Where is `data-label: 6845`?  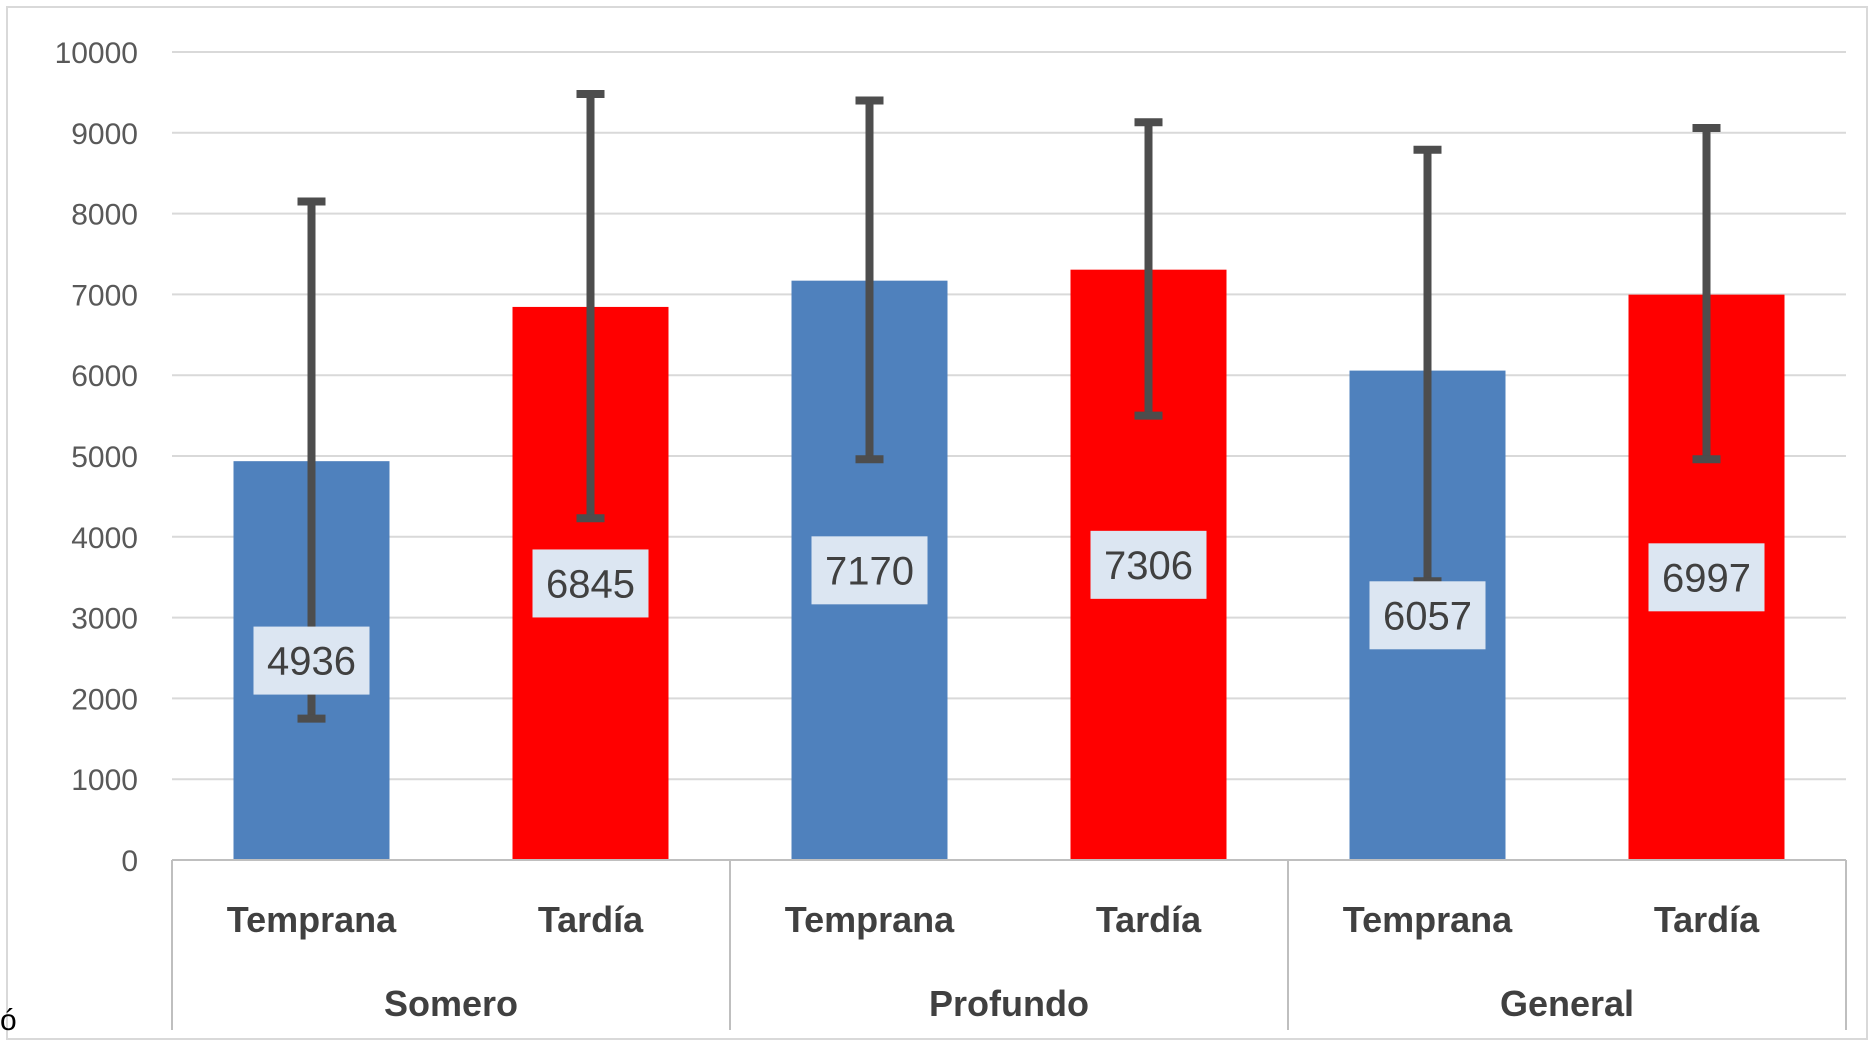
data-label: 6845 is located at coordinates (590, 584).